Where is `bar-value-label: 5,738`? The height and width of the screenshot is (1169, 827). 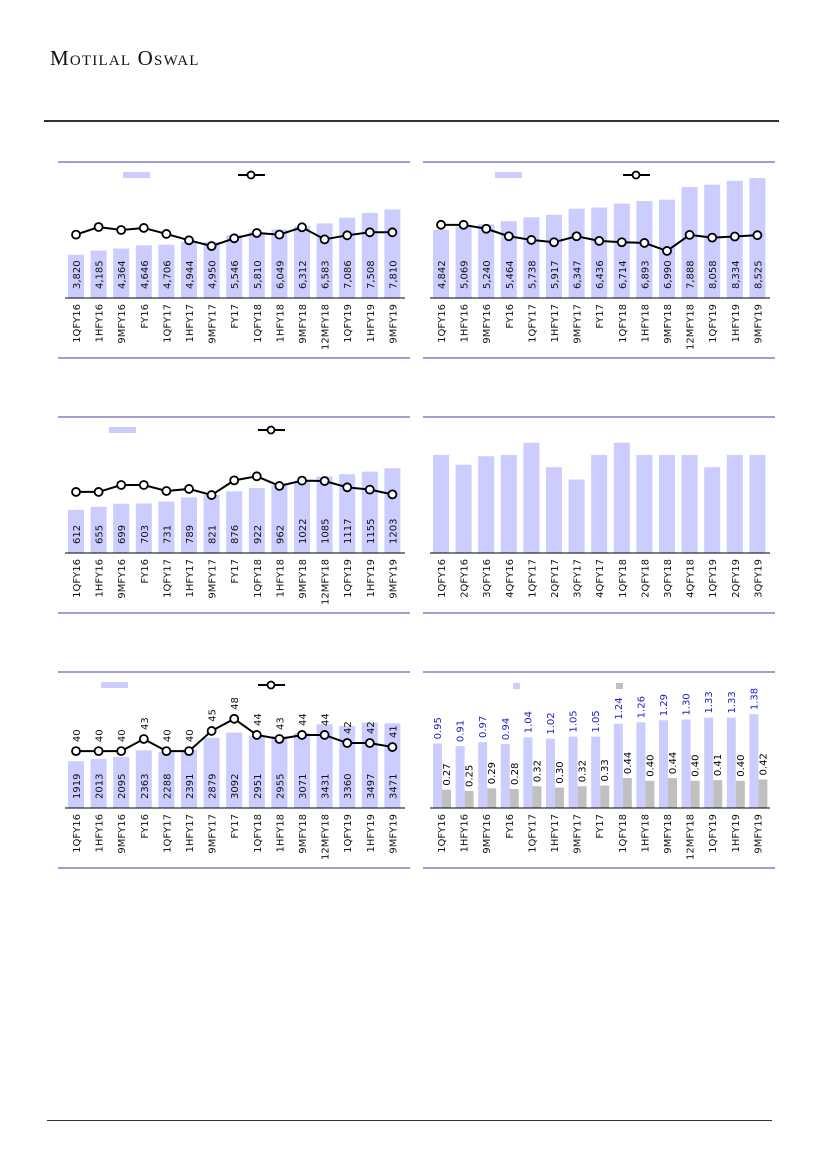
bar-value-label: 5,738 is located at coordinates (532, 274).